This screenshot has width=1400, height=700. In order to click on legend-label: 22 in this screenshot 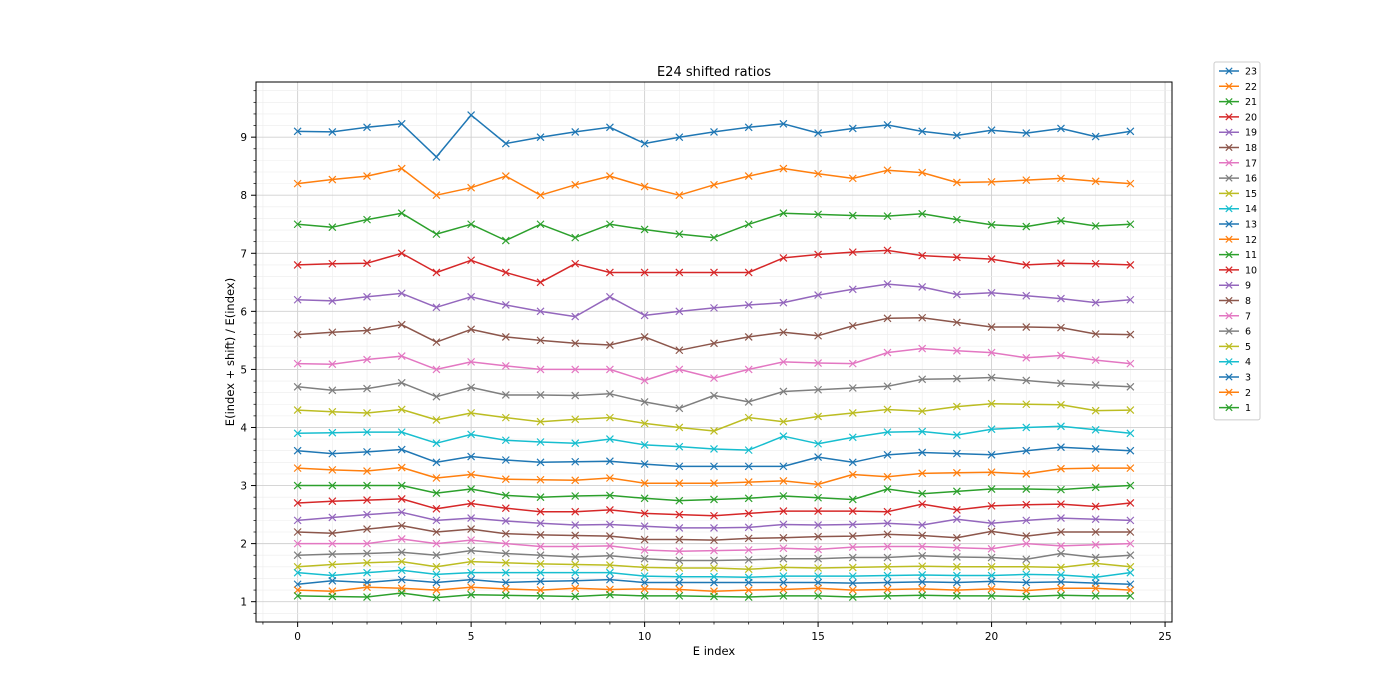, I will do `click(1251, 87)`.